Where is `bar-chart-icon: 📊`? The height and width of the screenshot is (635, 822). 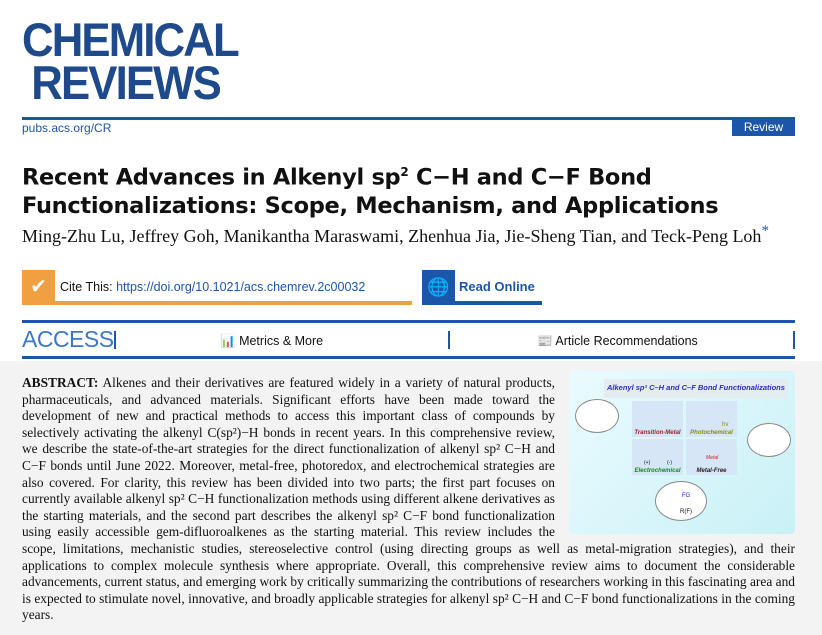 bar-chart-icon: 📊 is located at coordinates (228, 341).